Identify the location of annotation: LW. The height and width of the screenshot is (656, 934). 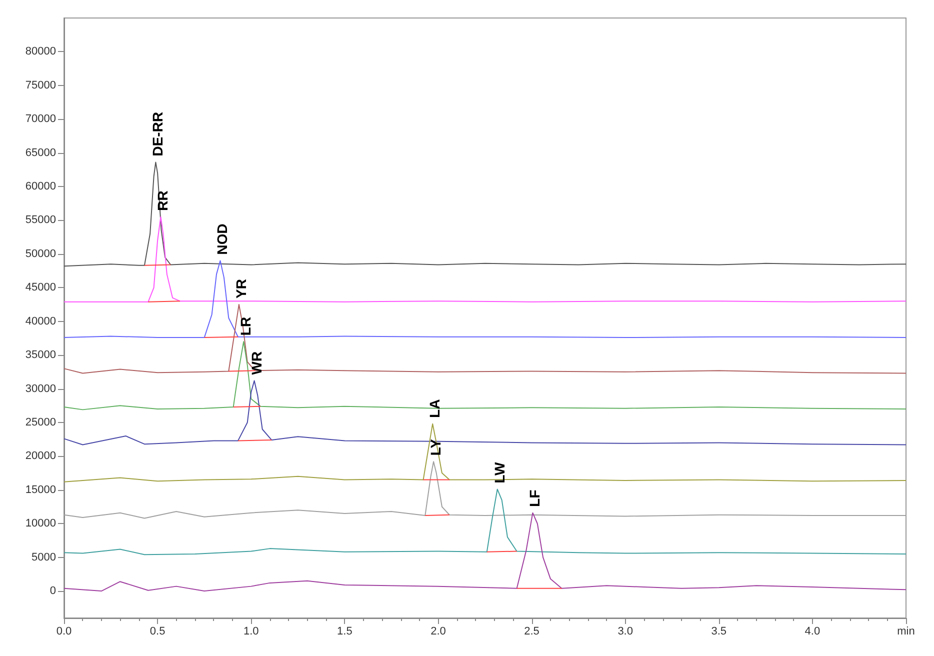
(499, 472).